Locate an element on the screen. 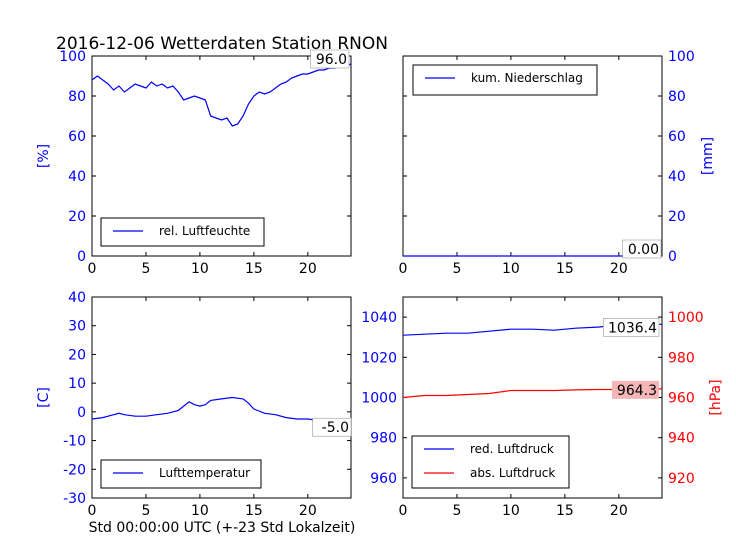 The width and height of the screenshot is (736, 552). y-right-tick-label: 1000 is located at coordinates (686, 318).